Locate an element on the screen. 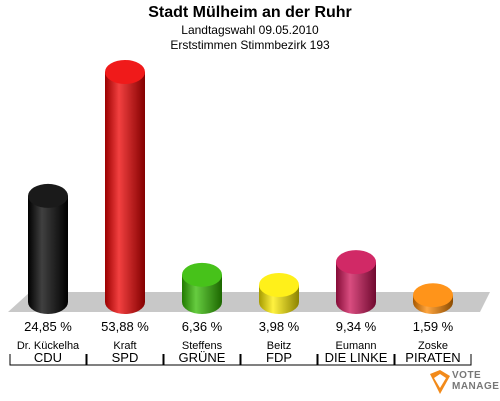  bar-spd is located at coordinates (125, 187).